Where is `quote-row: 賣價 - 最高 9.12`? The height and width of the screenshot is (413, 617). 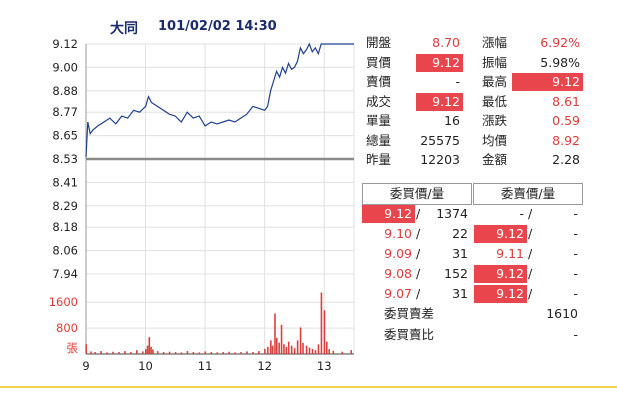 quote-row: 賣價 - 最高 9.12 is located at coordinates (475, 83).